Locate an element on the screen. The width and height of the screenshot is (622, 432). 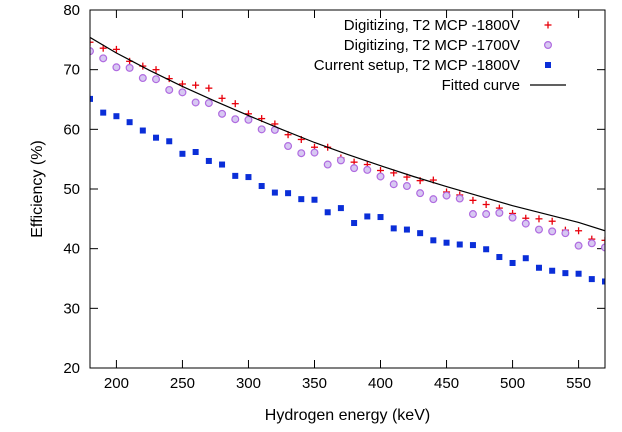
y-tick-label: 60 is located at coordinates (71, 129).